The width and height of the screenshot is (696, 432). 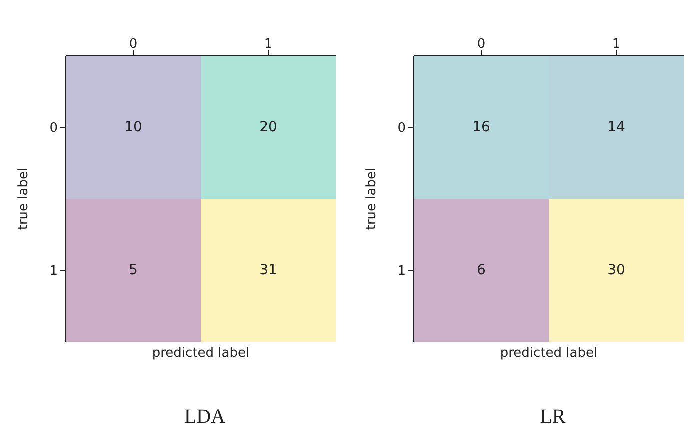 I want to click on text: LR, so click(x=553, y=417).